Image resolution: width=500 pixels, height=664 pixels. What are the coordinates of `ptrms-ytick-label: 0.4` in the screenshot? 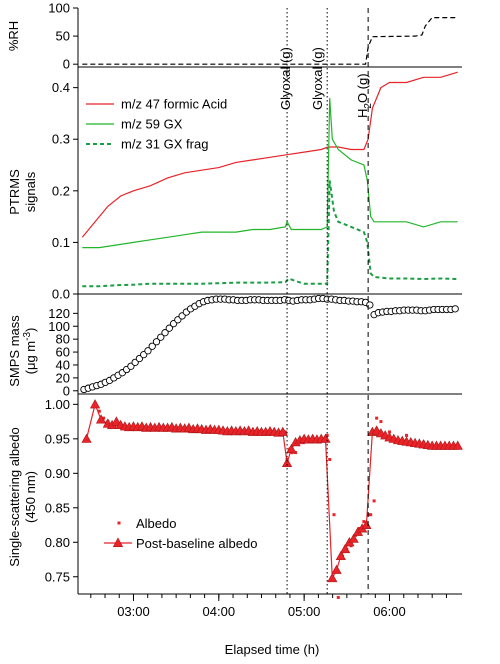 It's located at (61, 87).